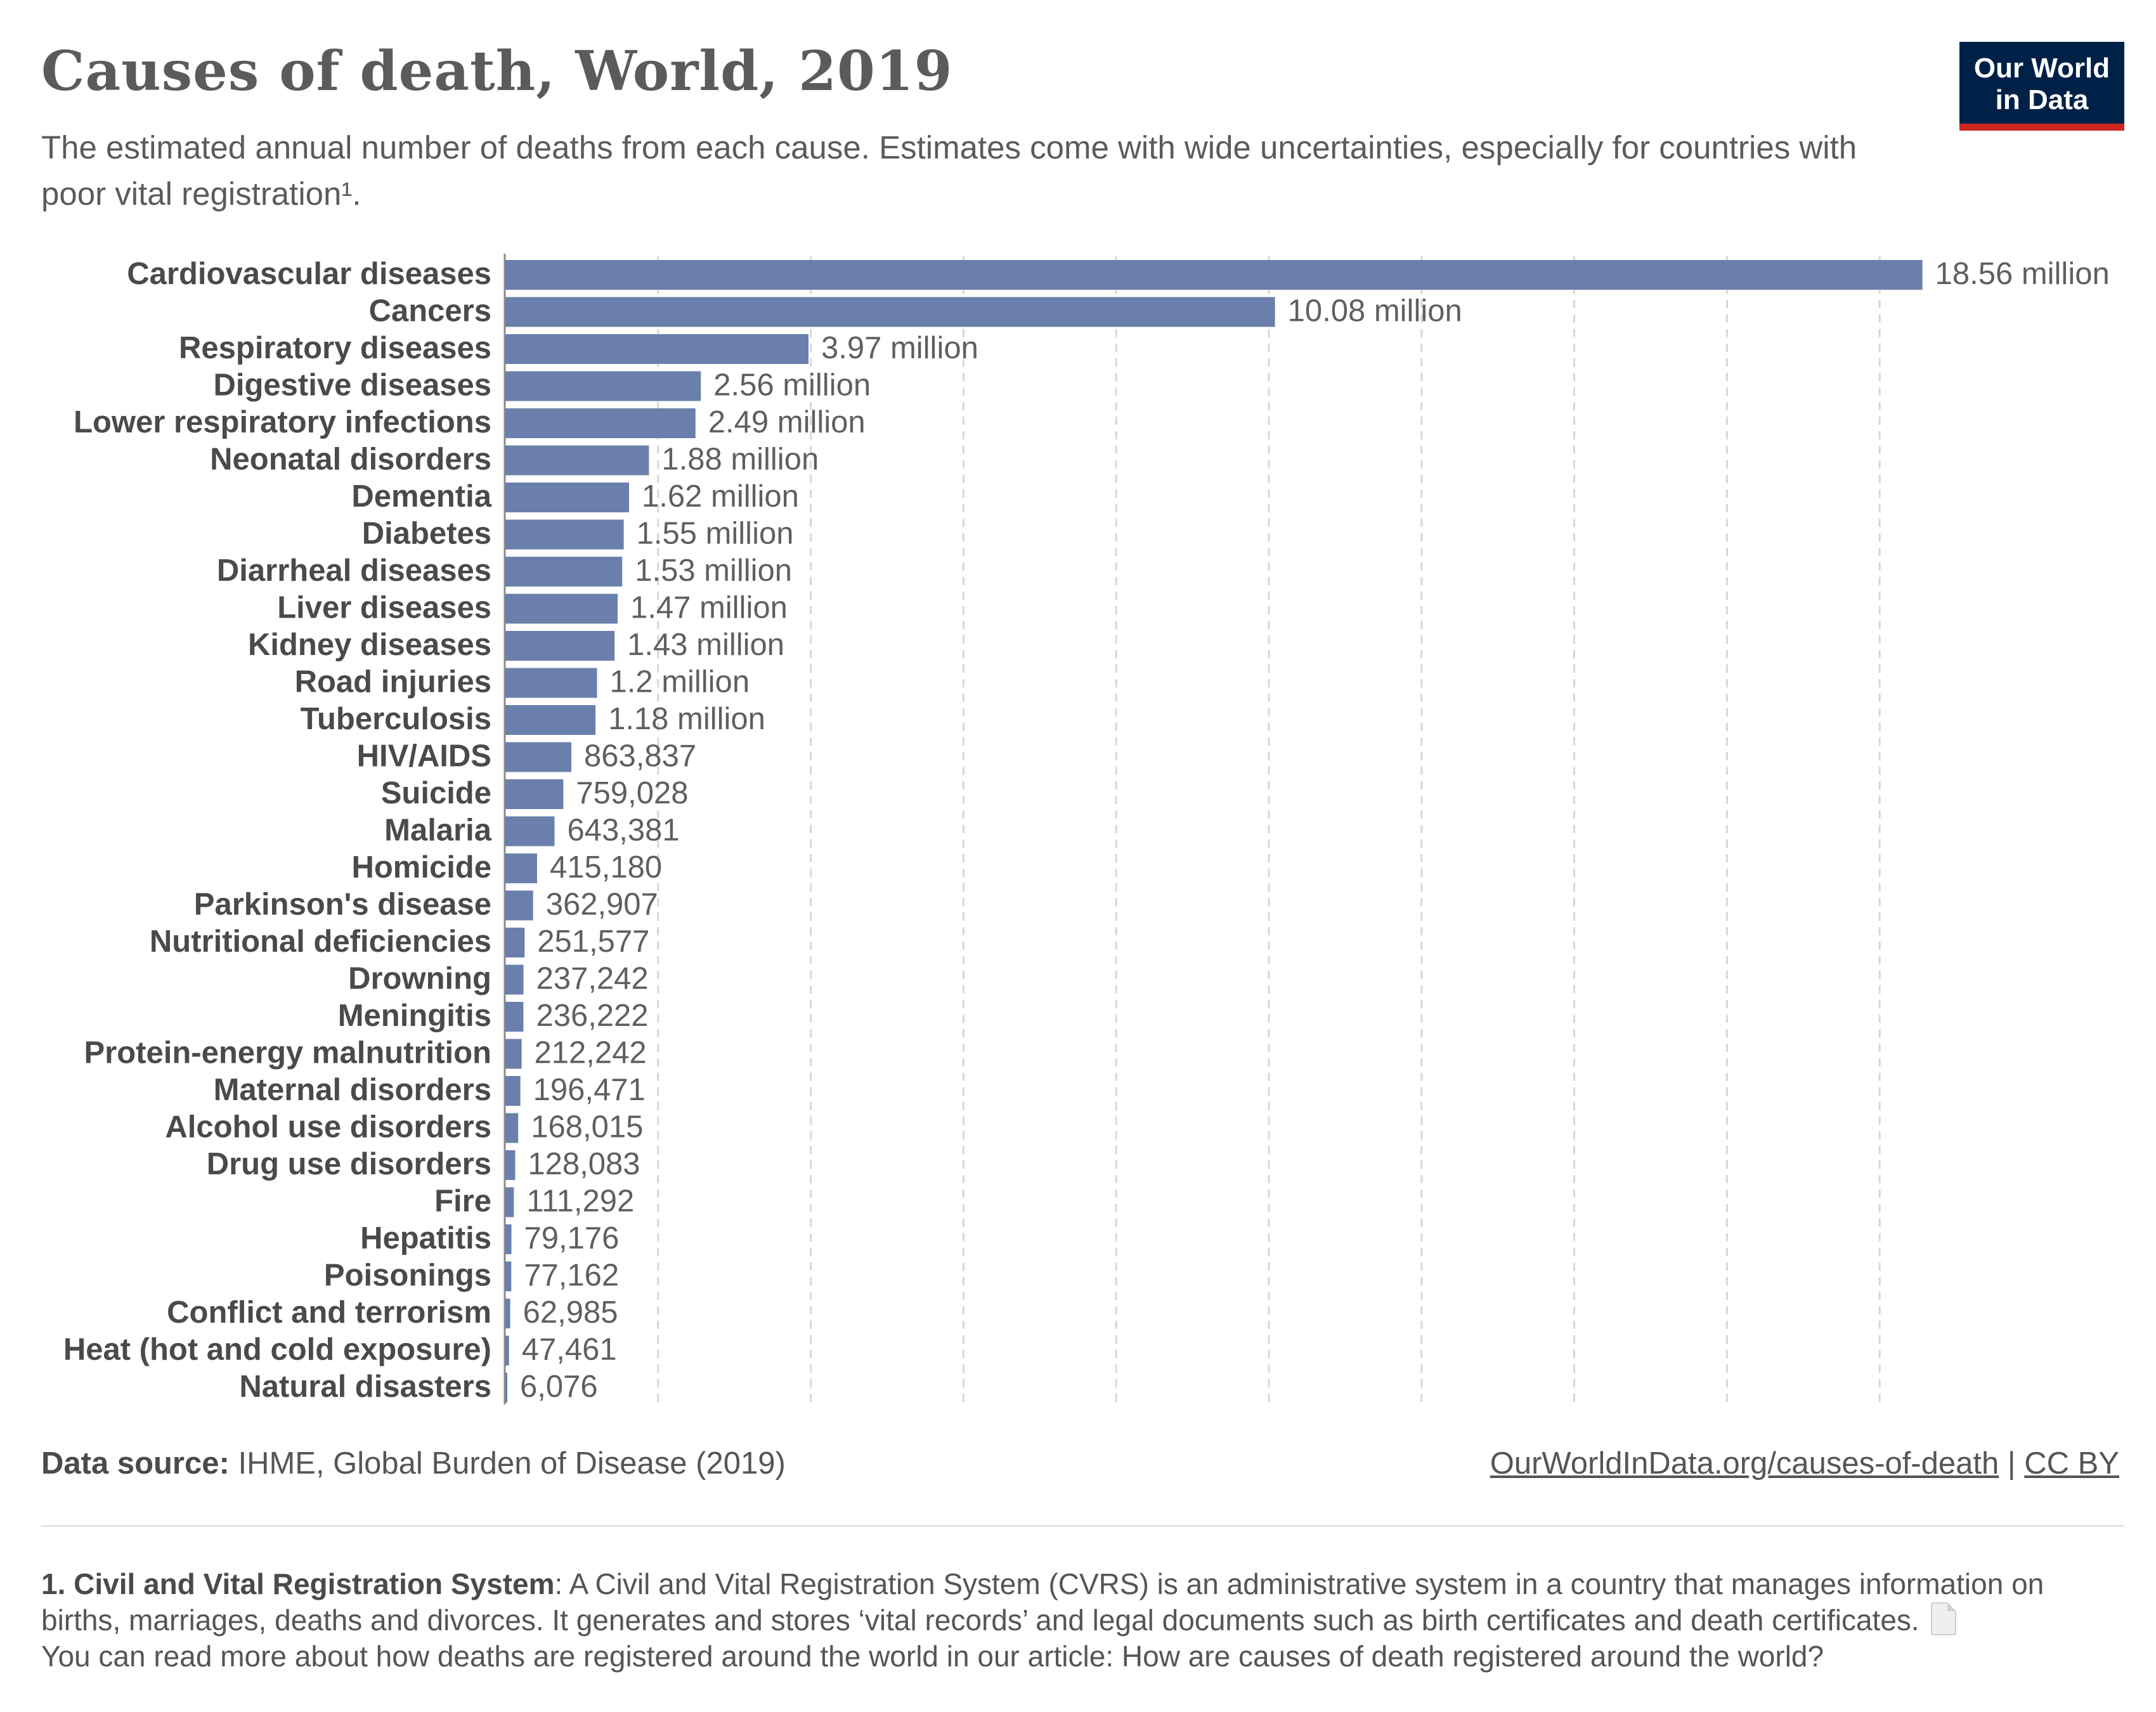  Describe the element at coordinates (2041, 68) in the screenshot. I see `logo-line-1: Our World` at that location.